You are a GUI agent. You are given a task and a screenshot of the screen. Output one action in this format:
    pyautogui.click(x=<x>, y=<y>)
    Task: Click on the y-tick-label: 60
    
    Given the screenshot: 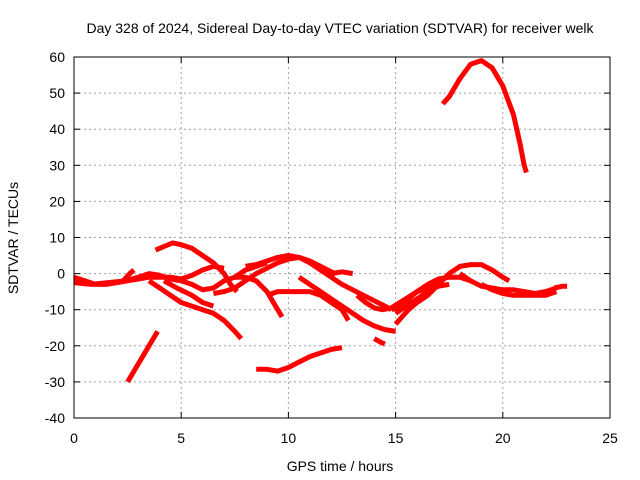 What is the action you would take?
    pyautogui.click(x=57, y=57)
    